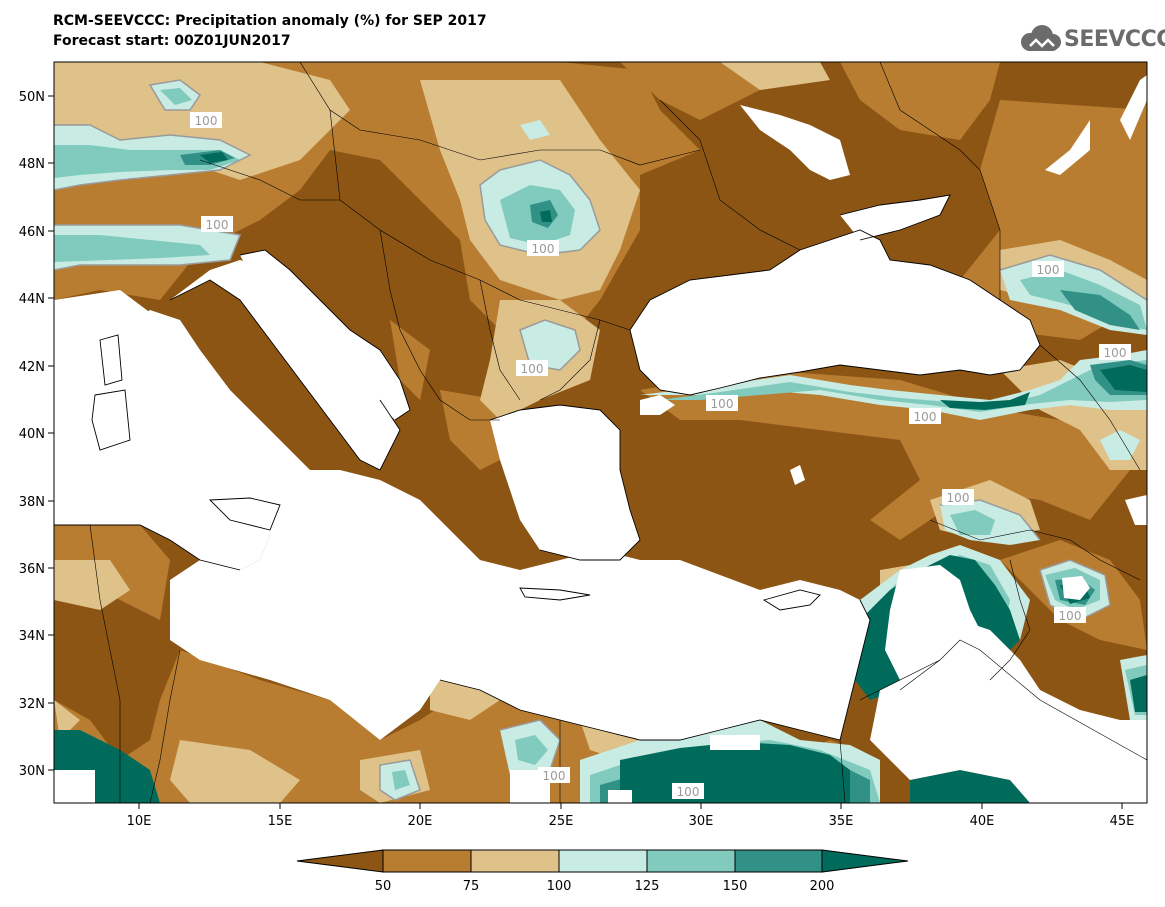 The width and height of the screenshot is (1165, 907). I want to click on forecast-start-label: Forecast start: 00Z01JUN2017, so click(172, 41).